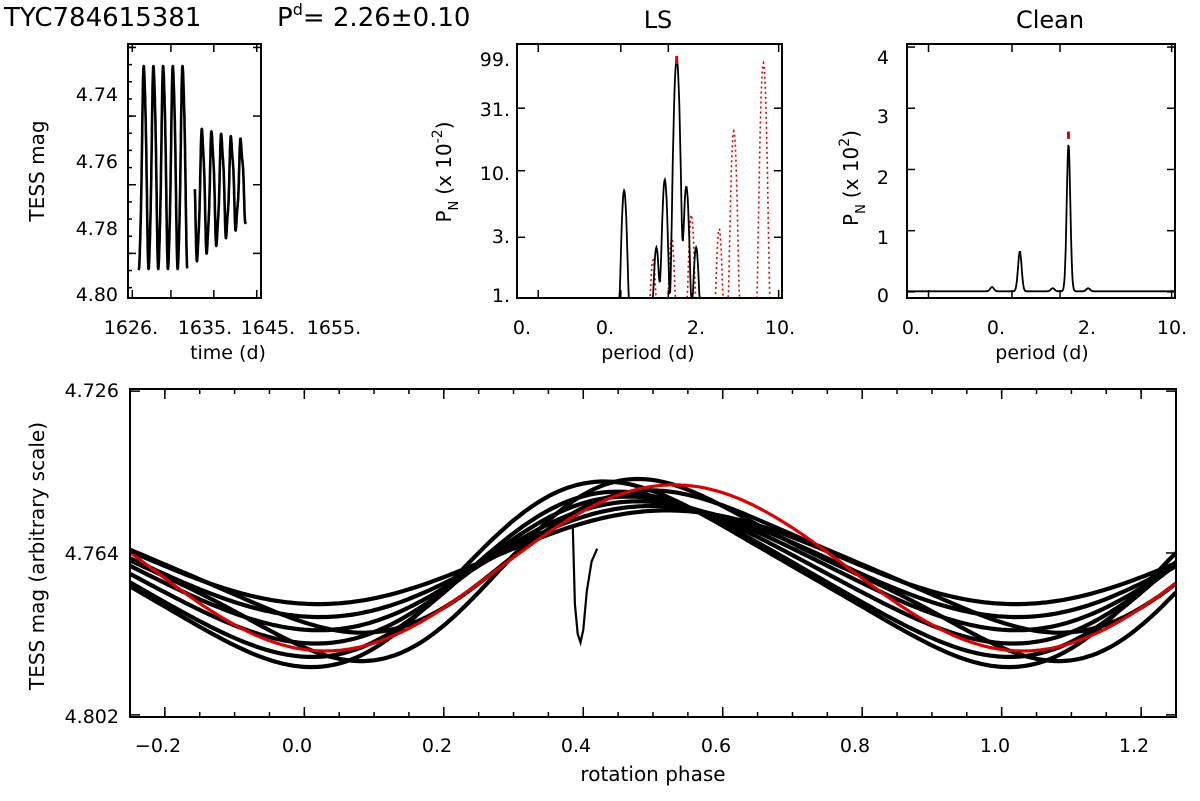 The height and width of the screenshot is (801, 1200). I want to click on ytick-label: 1, so click(883, 238).